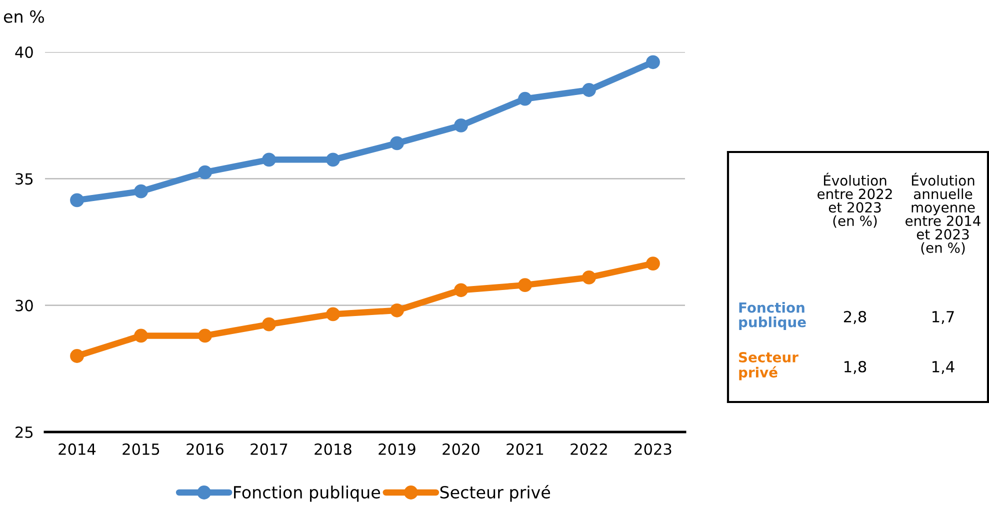  What do you see at coordinates (141, 449) in the screenshot?
I see `x-tick-label: 2015` at bounding box center [141, 449].